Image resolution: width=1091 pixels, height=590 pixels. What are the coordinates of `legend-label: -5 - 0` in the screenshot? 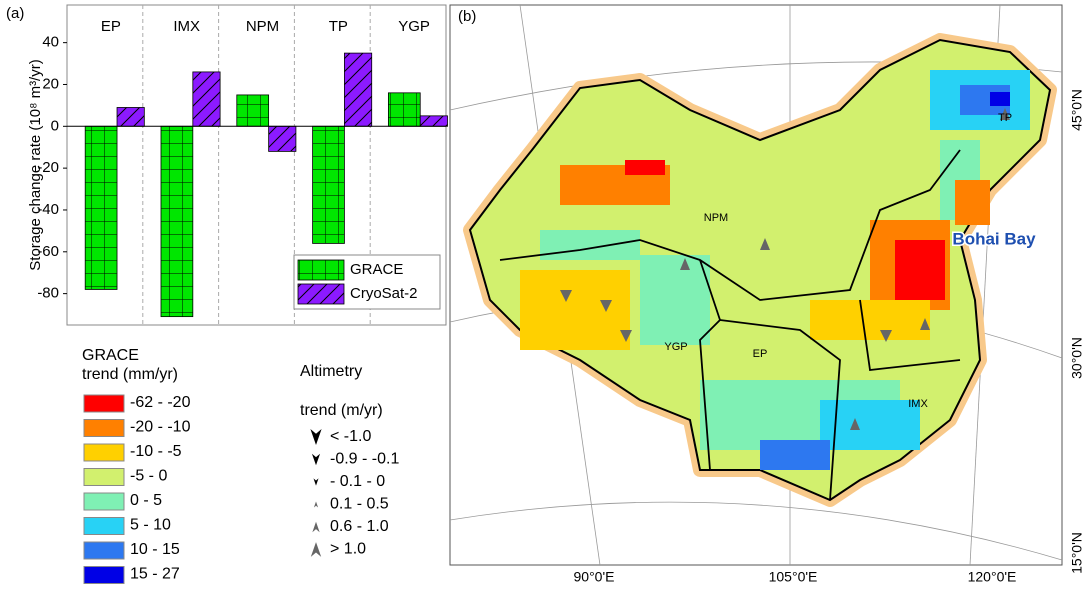 It's located at (148, 476).